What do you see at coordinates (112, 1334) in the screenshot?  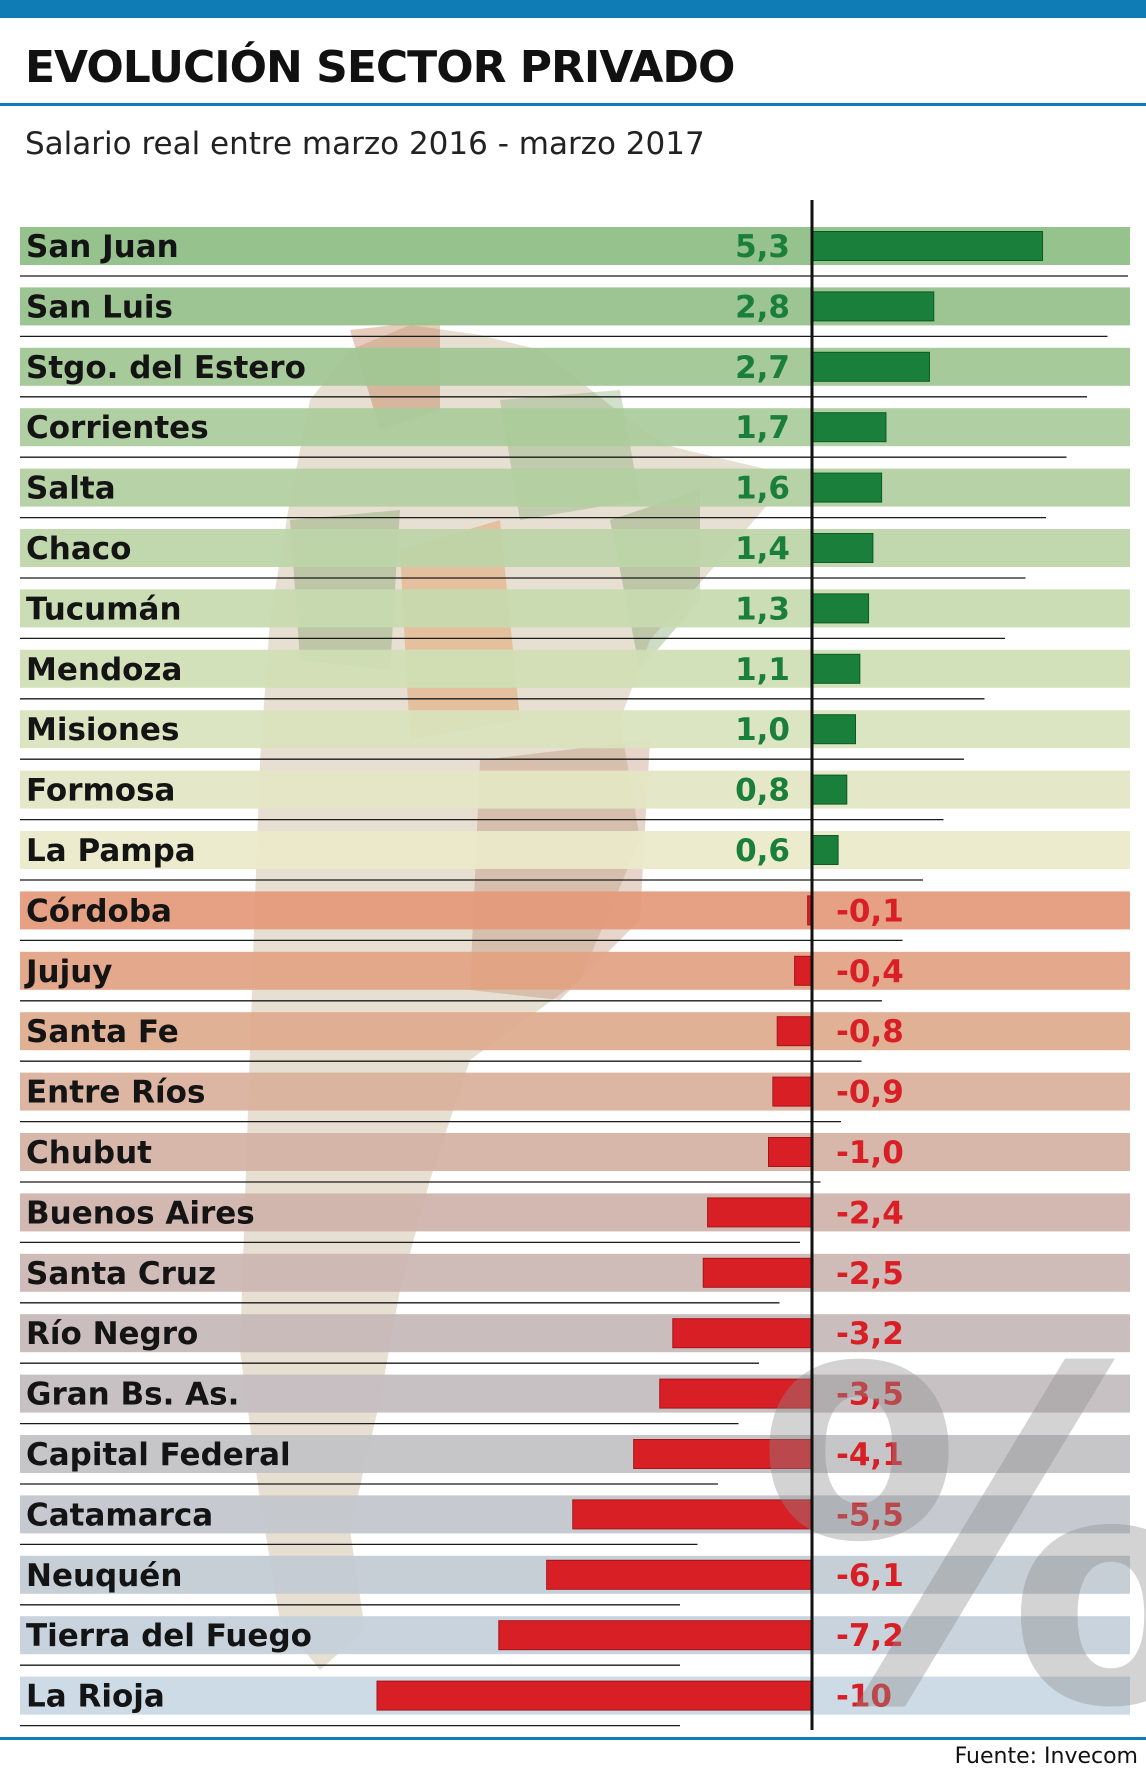 I see `category-label: Río Negro` at bounding box center [112, 1334].